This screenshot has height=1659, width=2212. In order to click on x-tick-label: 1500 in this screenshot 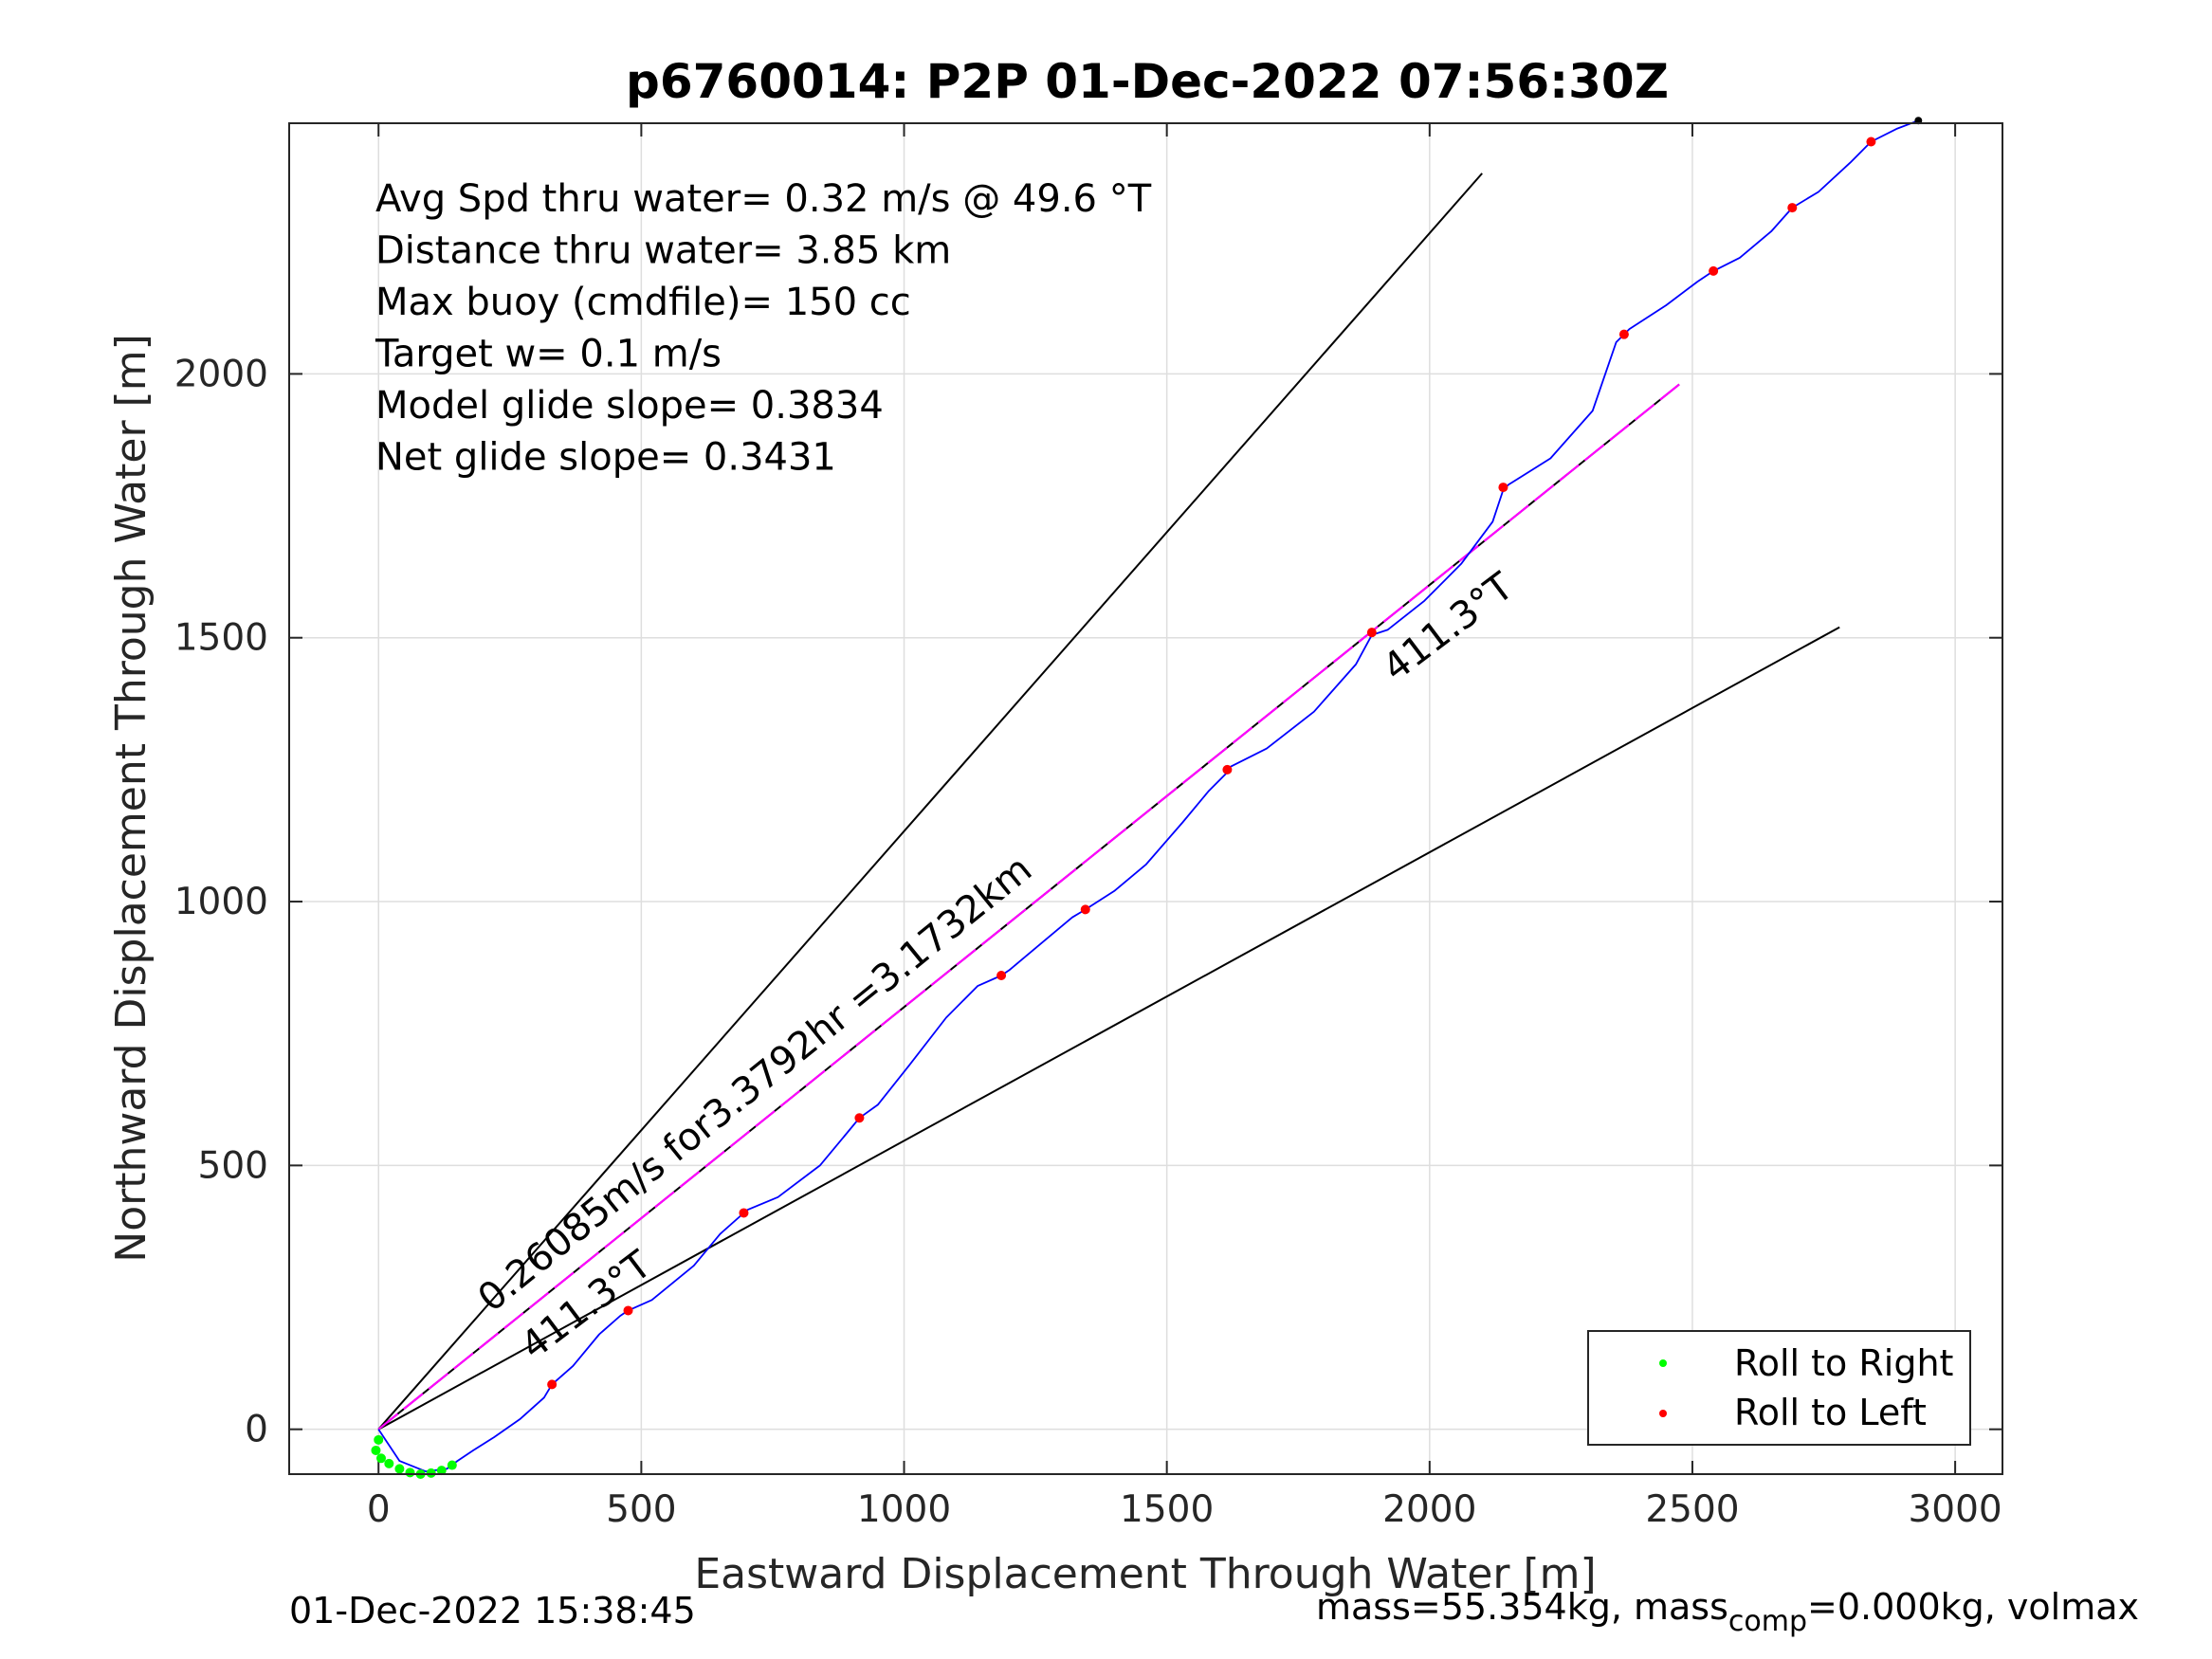, I will do `click(1167, 1509)`.